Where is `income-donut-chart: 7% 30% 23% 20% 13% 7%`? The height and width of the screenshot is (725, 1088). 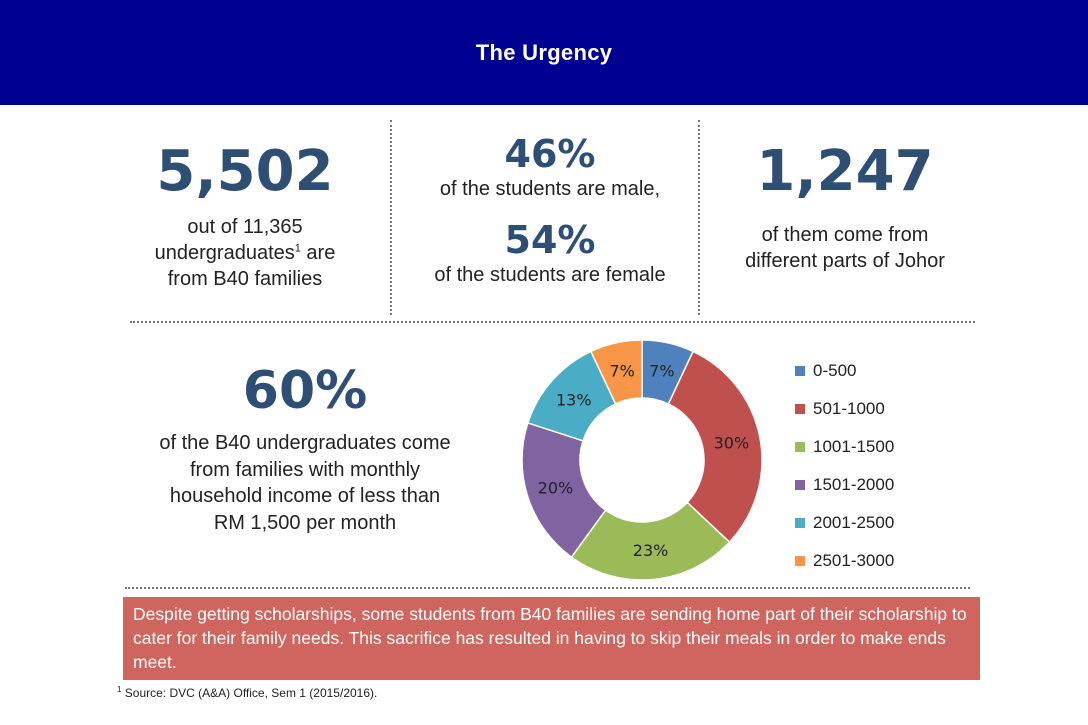
income-donut-chart: 7% 30% 23% 20% 13% 7% is located at coordinates (642, 460).